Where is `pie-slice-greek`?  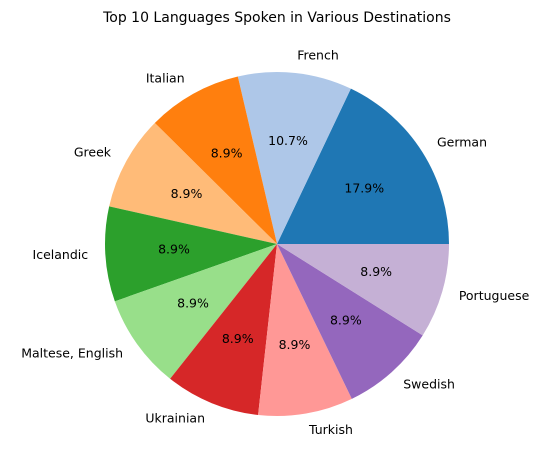
pie-slice-greek is located at coordinates (193, 183).